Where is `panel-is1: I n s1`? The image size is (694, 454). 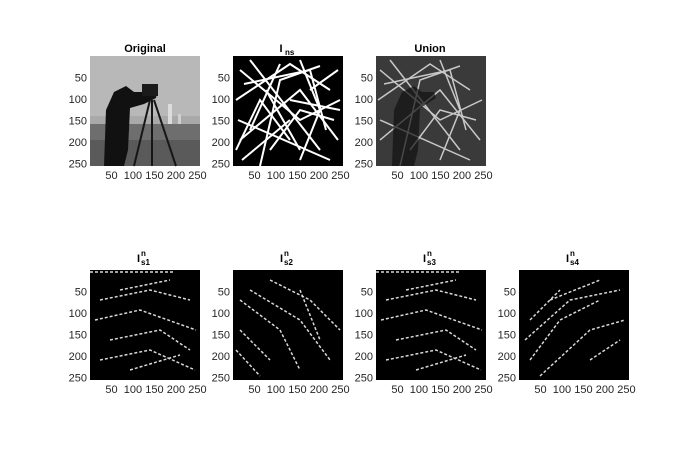
panel-is1: I n s1 is located at coordinates (145, 314).